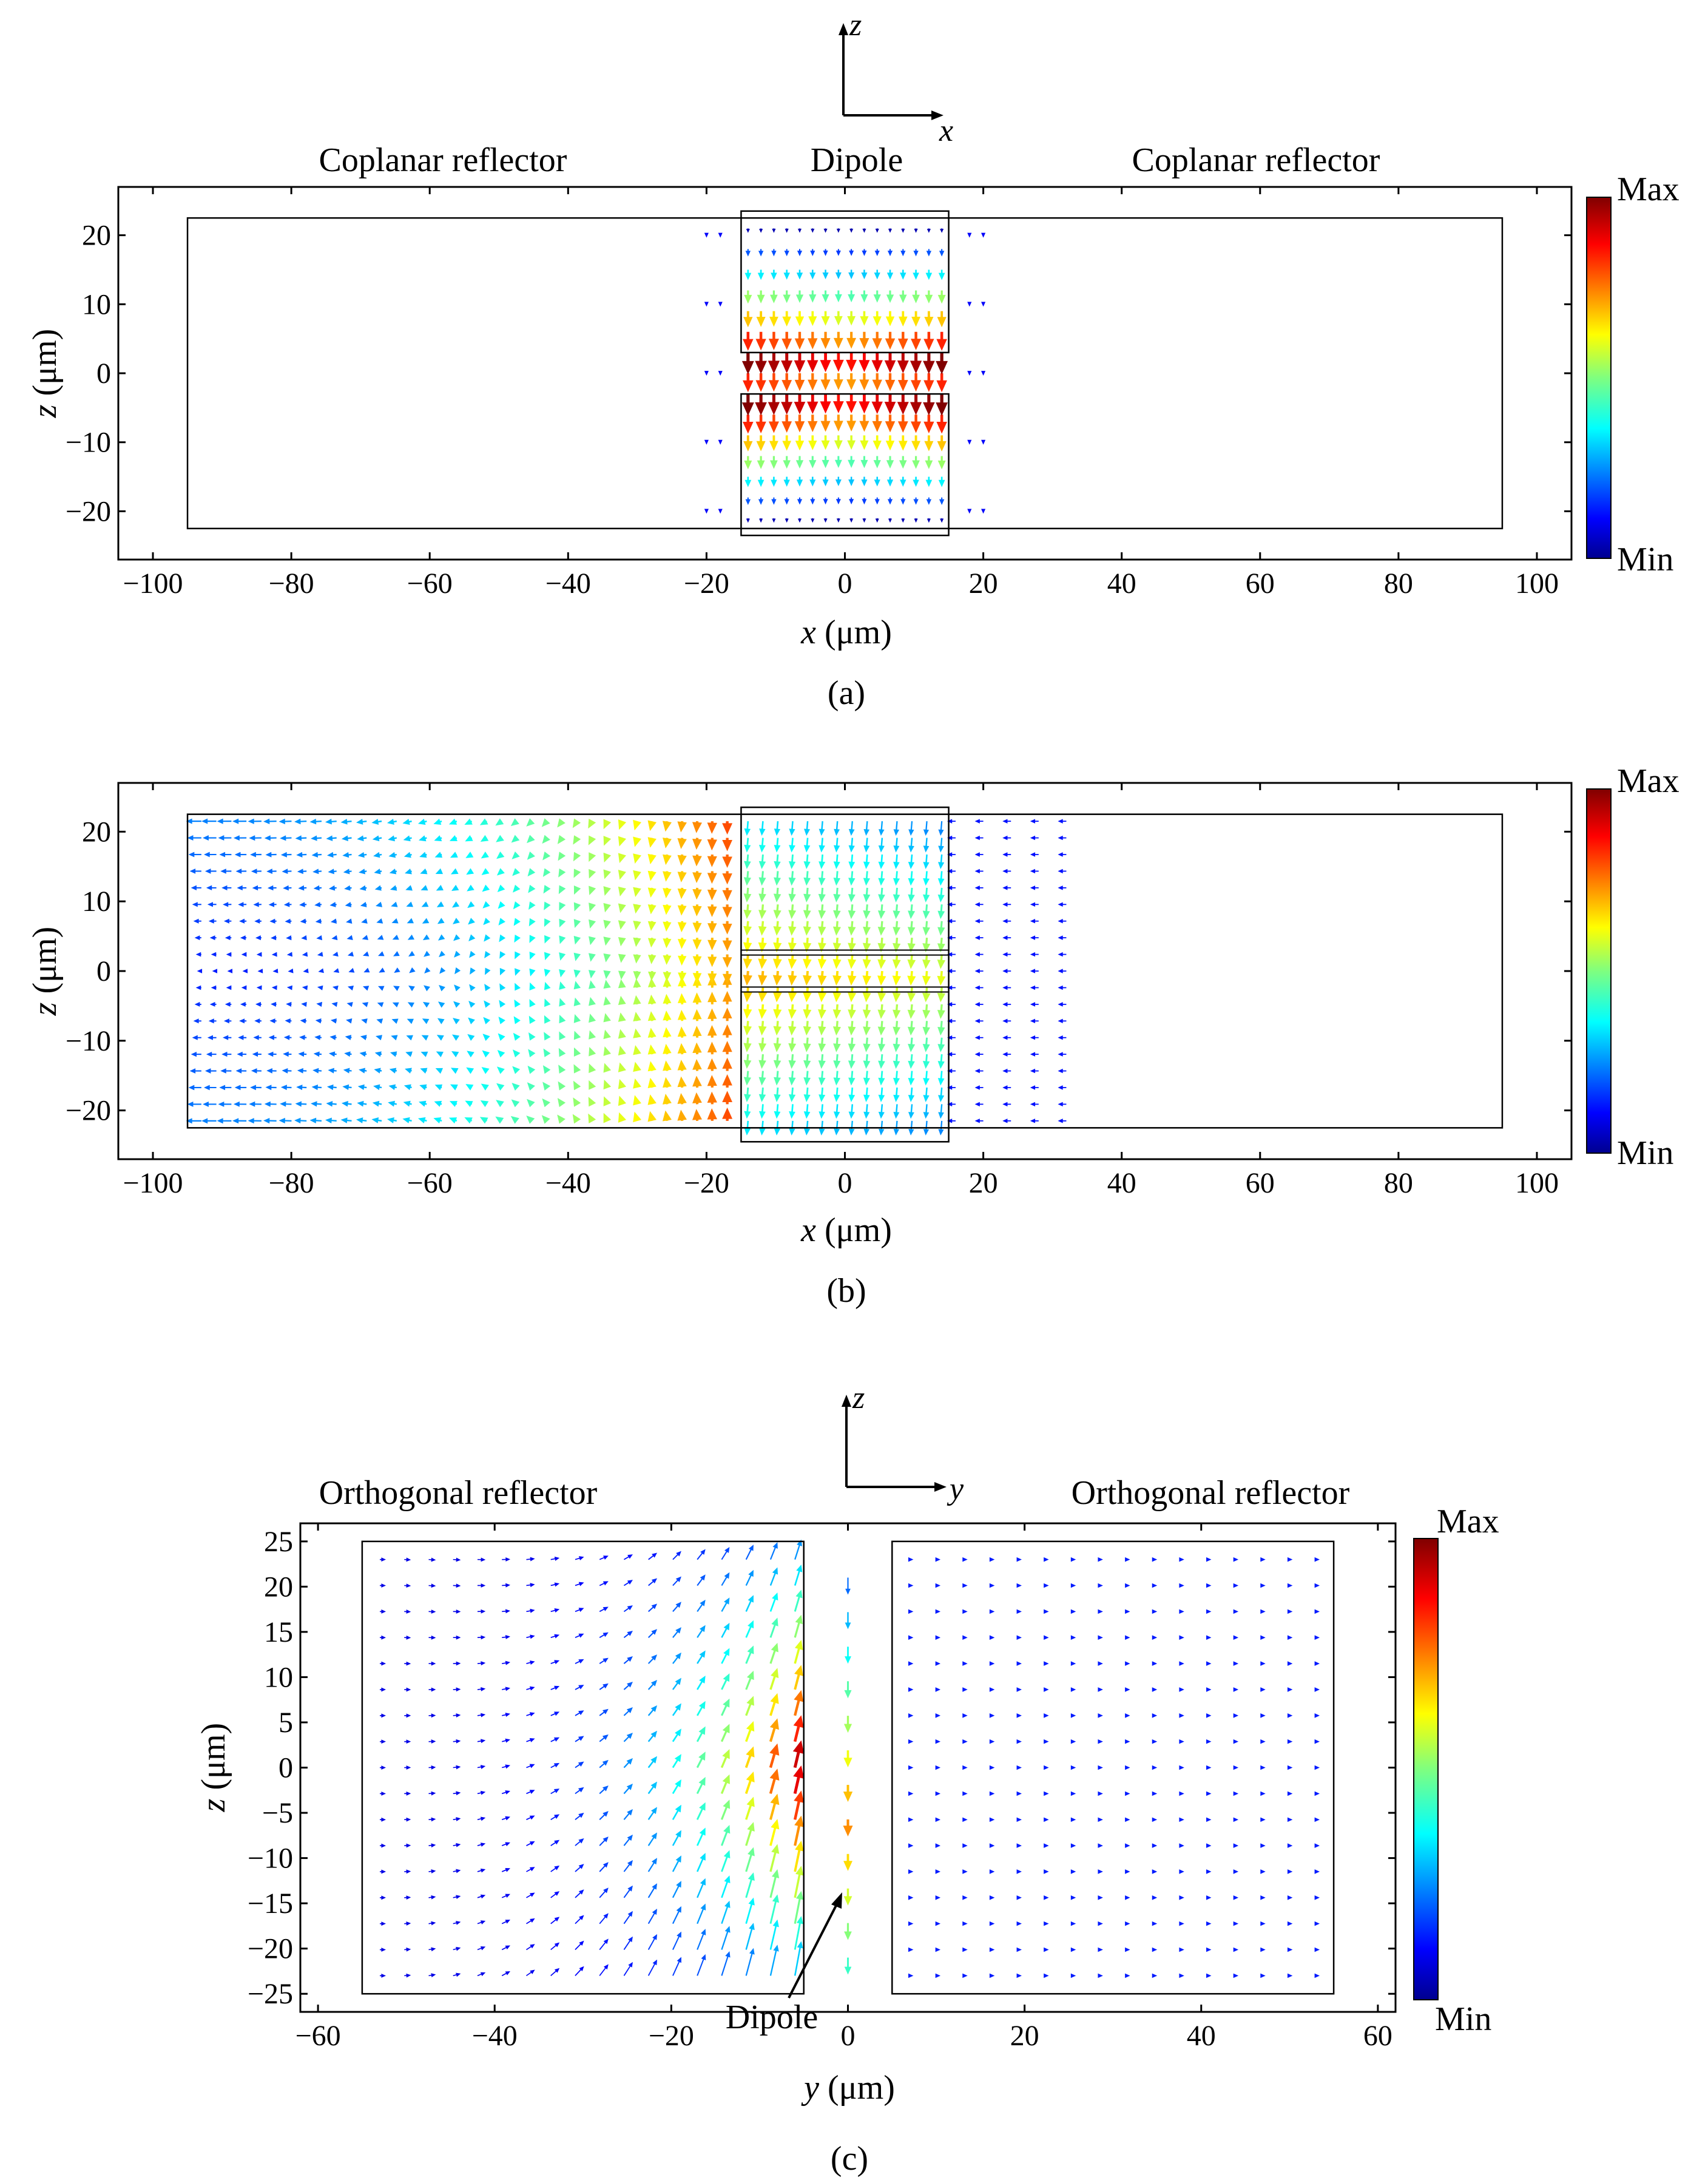 The height and width of the screenshot is (2180, 1708). I want to click on xtick-label: 20, so click(1024, 2036).